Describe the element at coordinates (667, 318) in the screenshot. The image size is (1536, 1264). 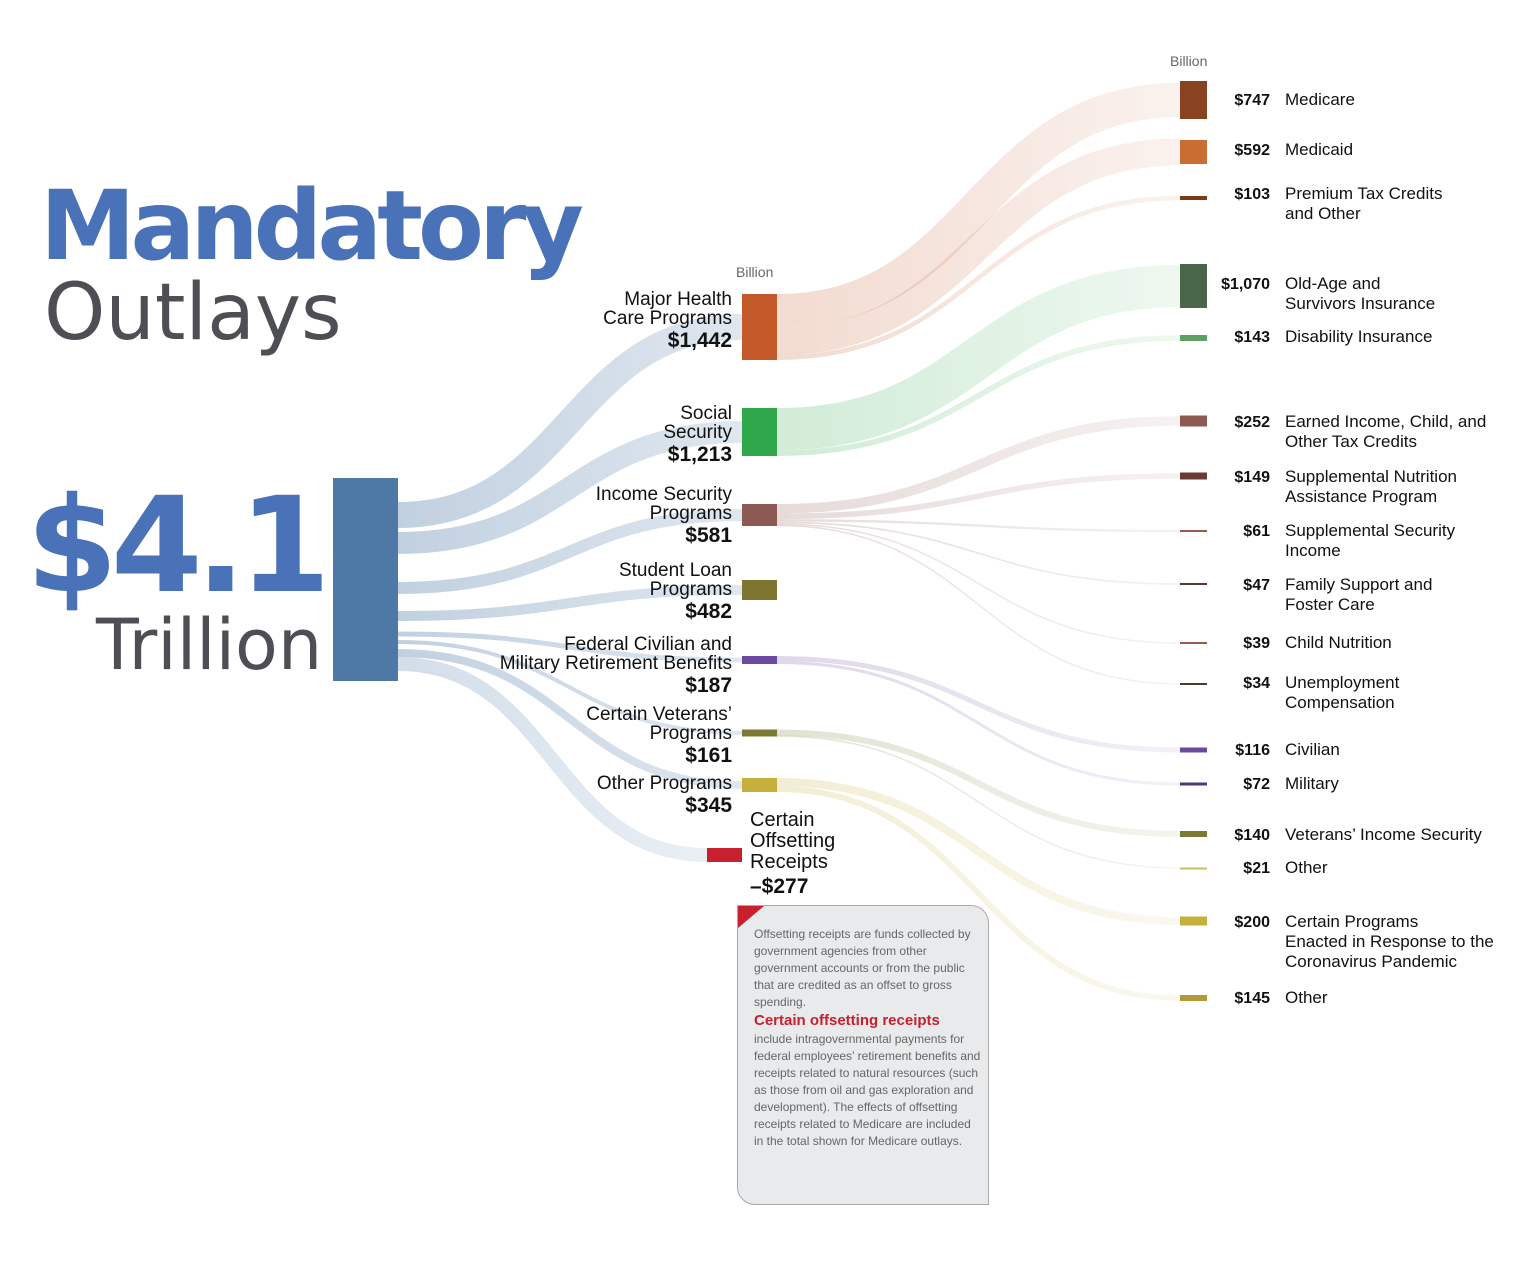
I see `category-label-line: Care Programs` at that location.